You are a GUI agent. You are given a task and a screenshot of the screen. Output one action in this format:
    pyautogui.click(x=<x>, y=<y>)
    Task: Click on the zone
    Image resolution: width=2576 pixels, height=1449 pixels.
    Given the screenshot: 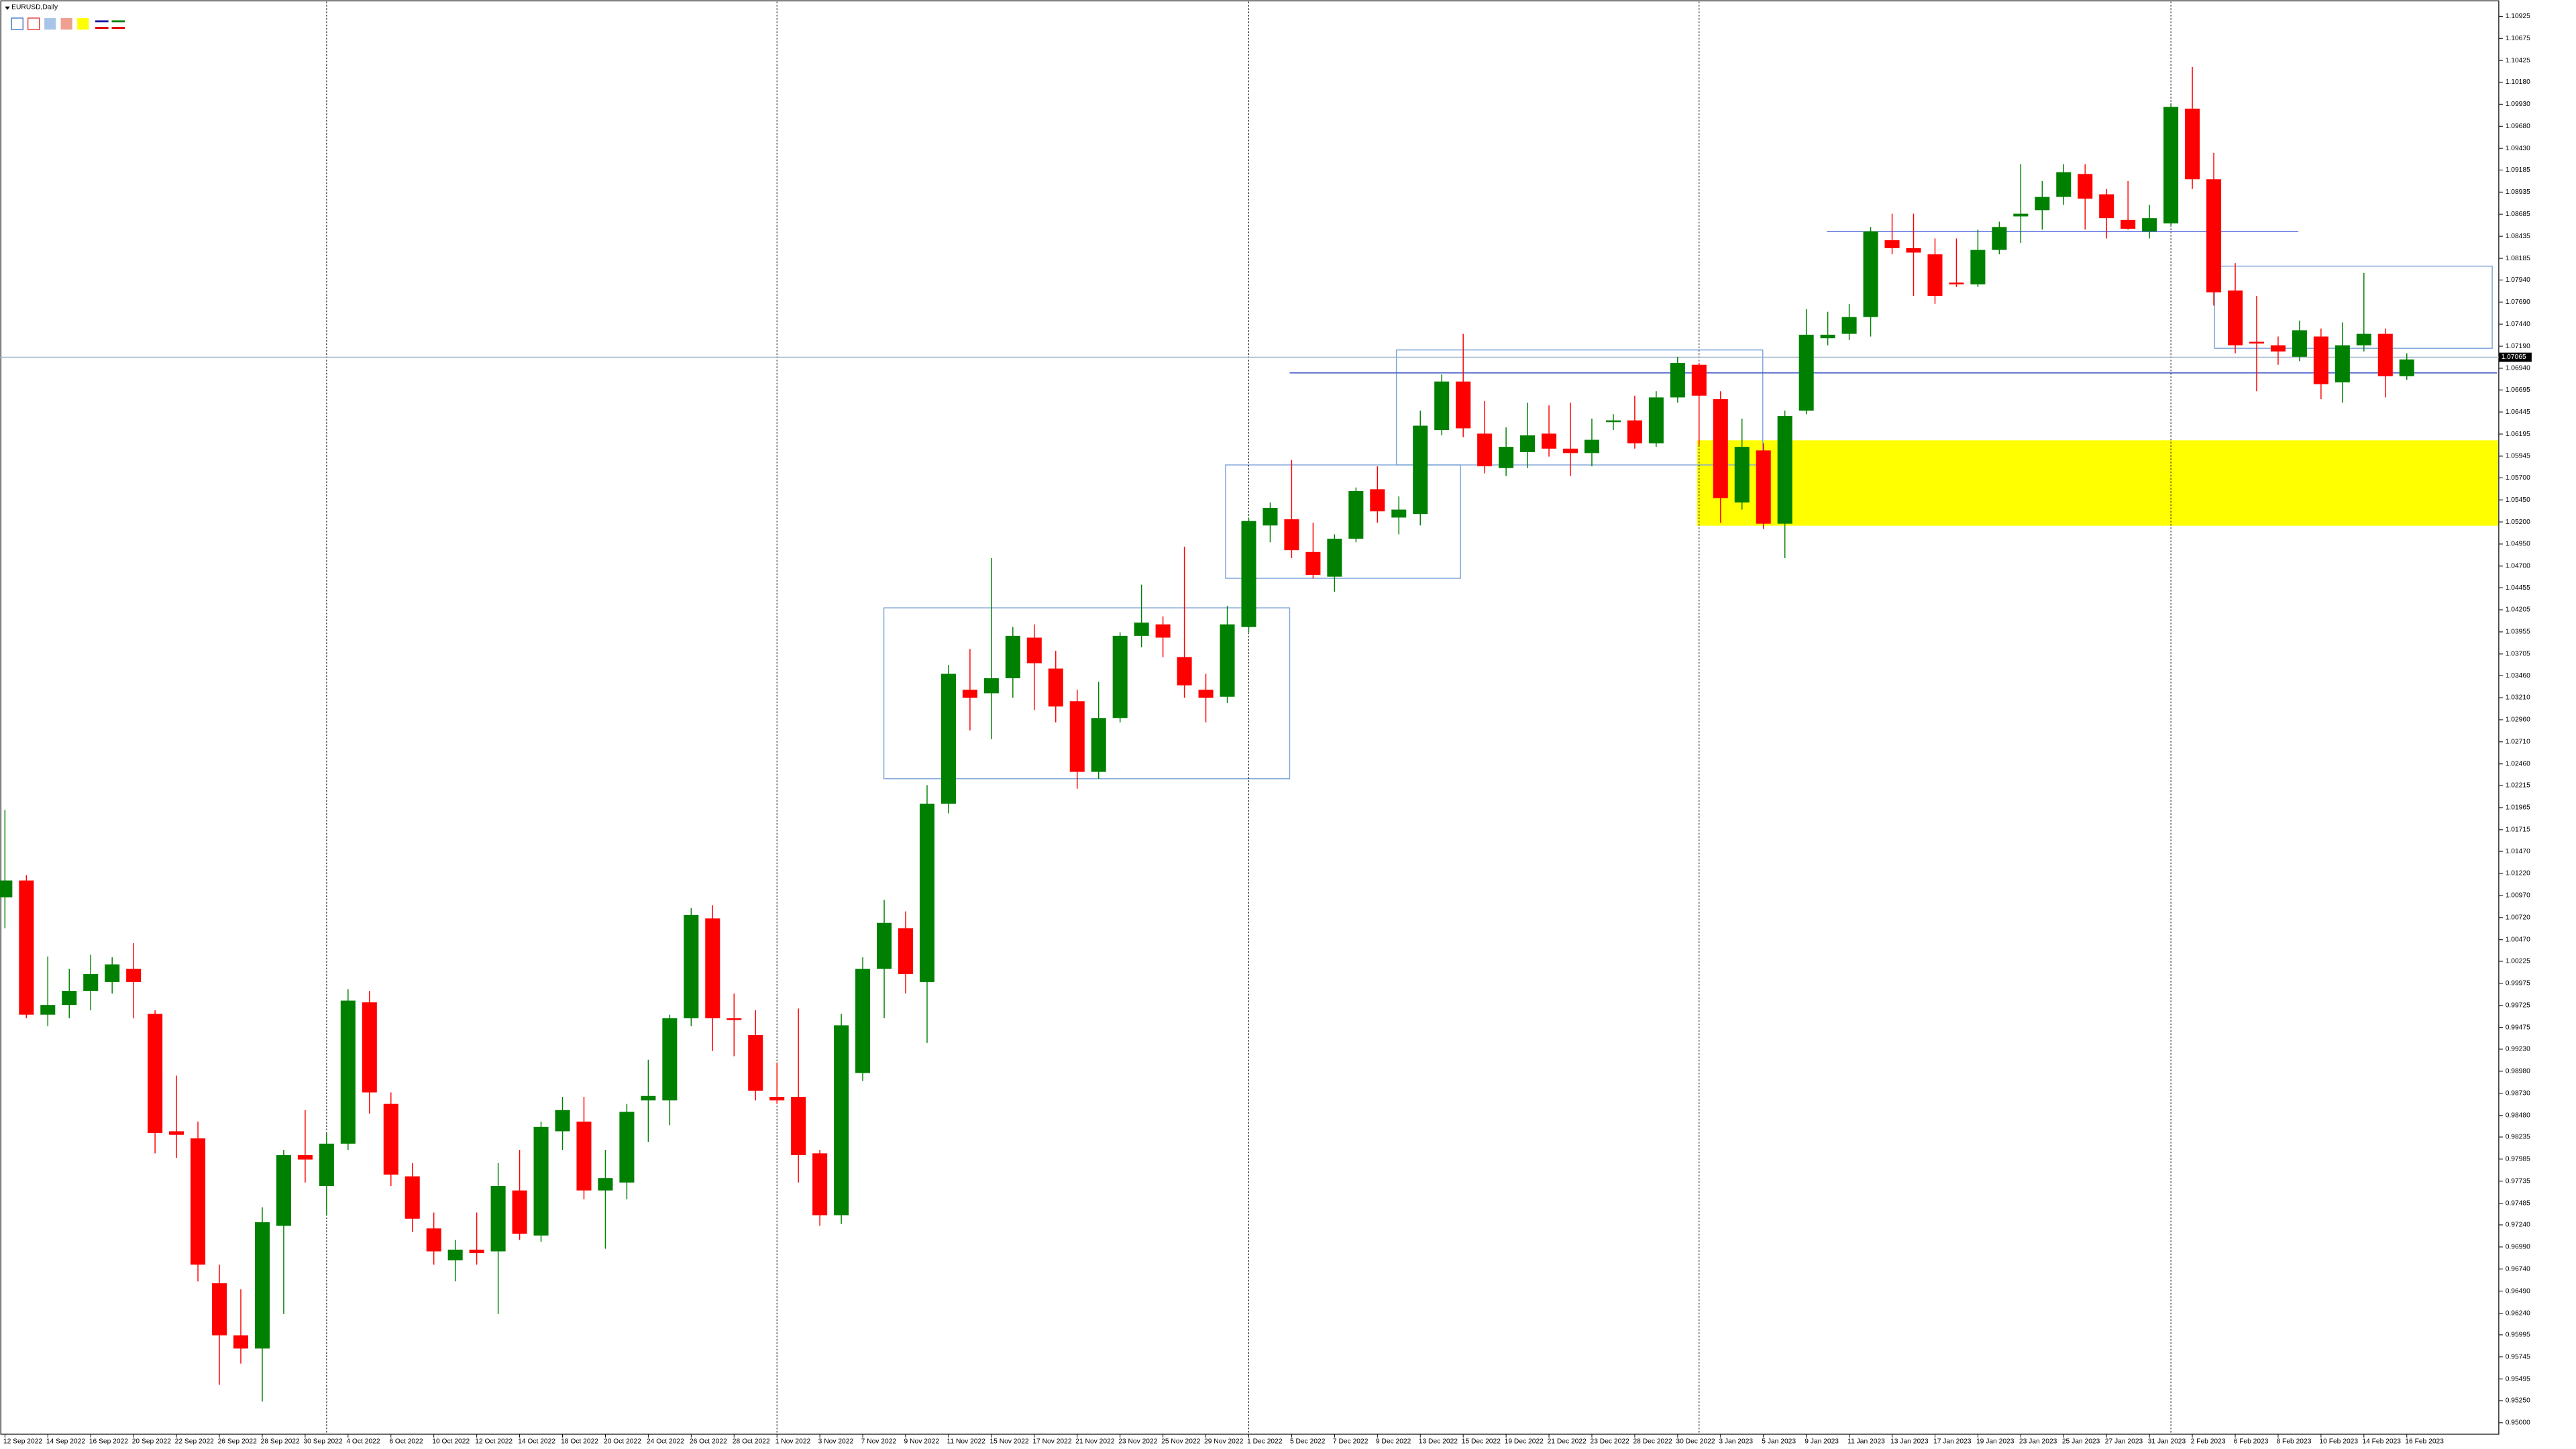 What is the action you would take?
    pyautogui.click(x=2097, y=483)
    